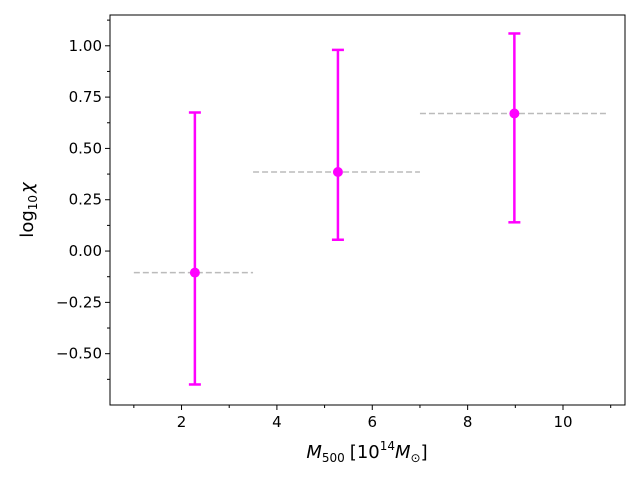 The image size is (640, 480). What do you see at coordinates (277, 422) in the screenshot?
I see `x-tick-label: 4` at bounding box center [277, 422].